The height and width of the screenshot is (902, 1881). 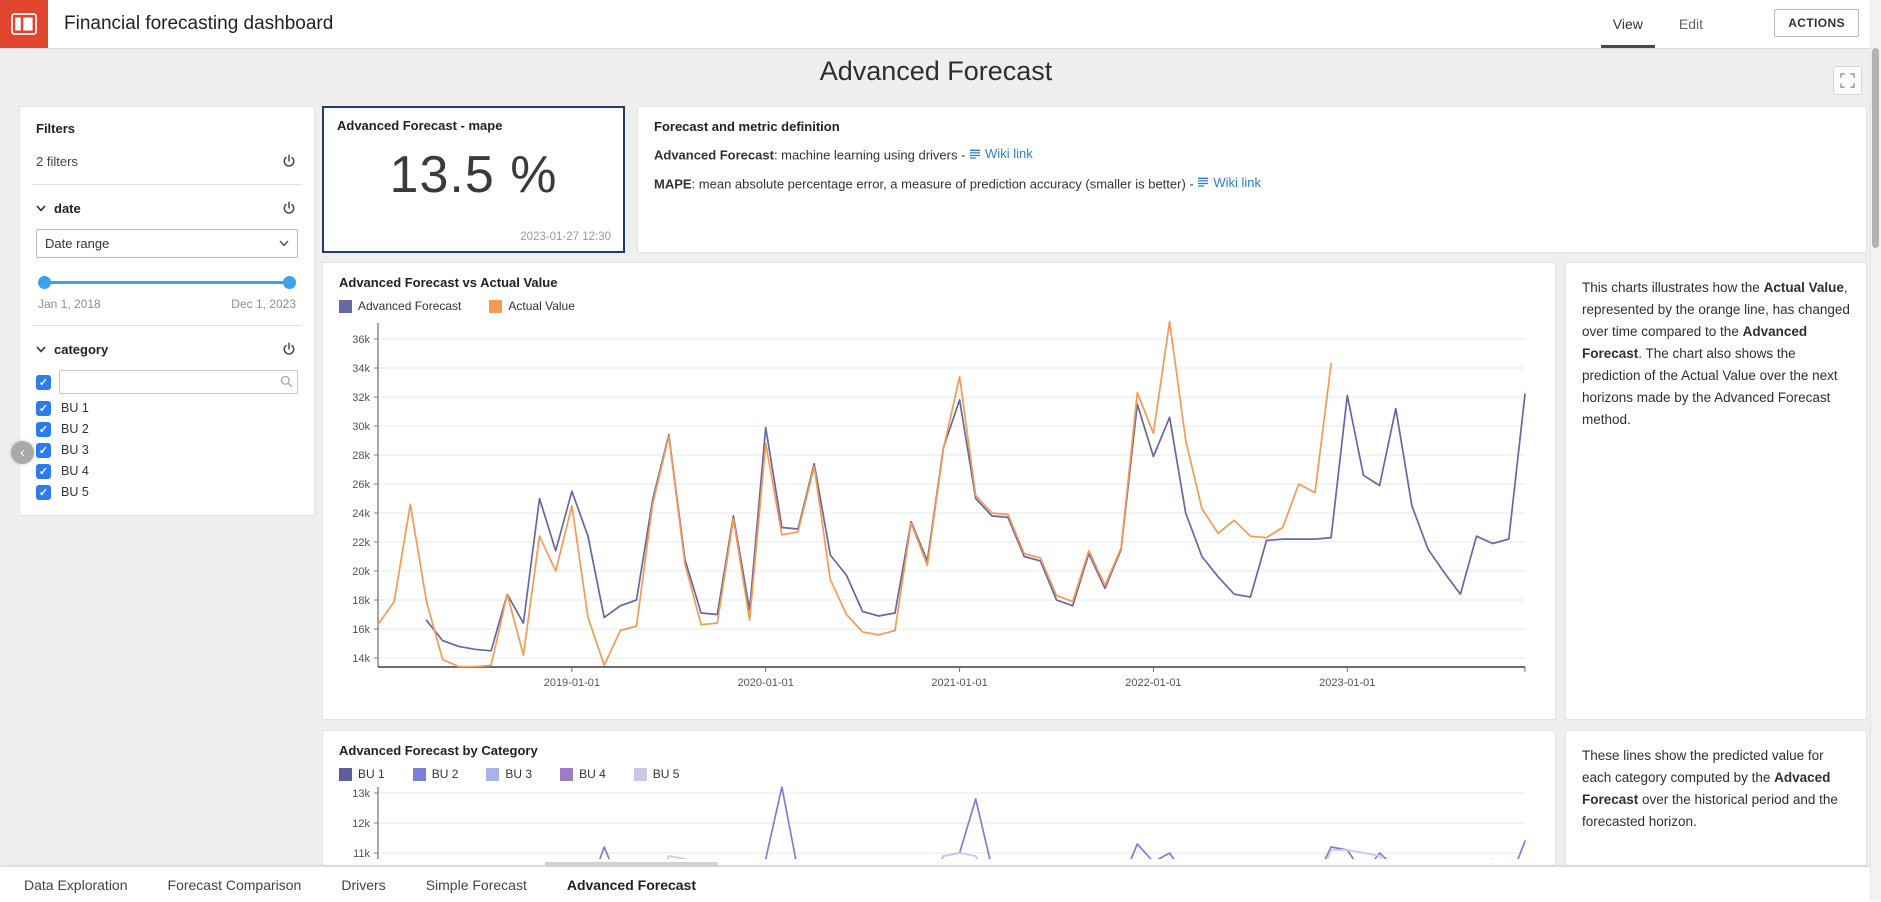 I want to click on svg-text: 2019-01-01, so click(x=572, y=683).